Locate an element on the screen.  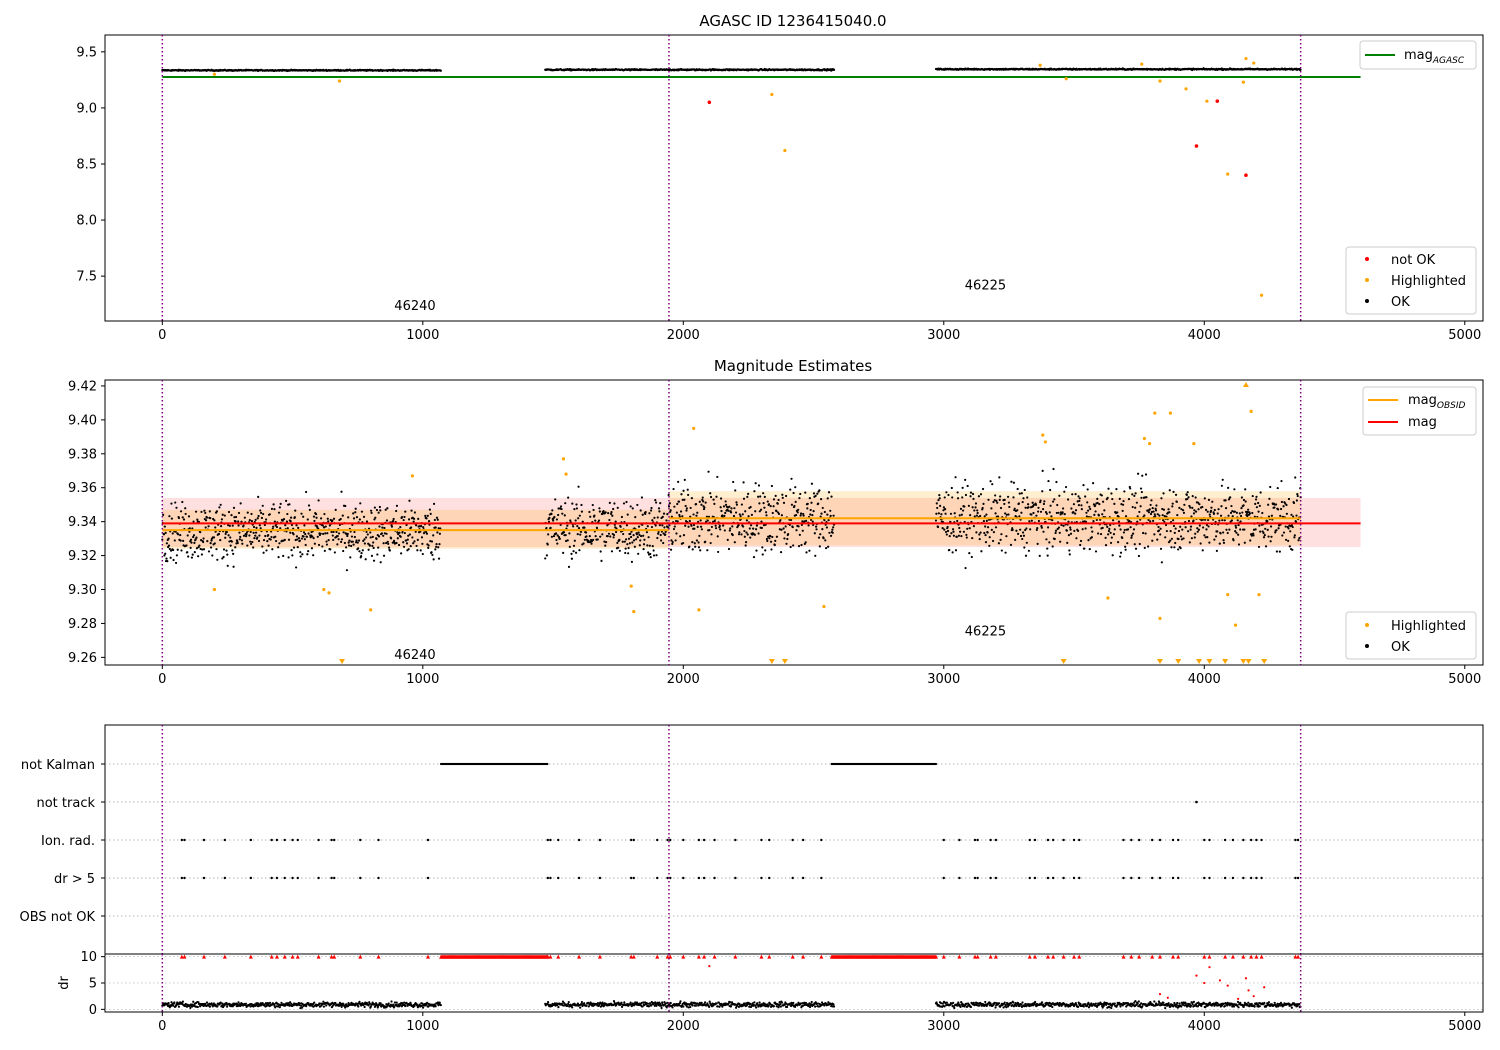
legend-label: not OK is located at coordinates (1413, 260).